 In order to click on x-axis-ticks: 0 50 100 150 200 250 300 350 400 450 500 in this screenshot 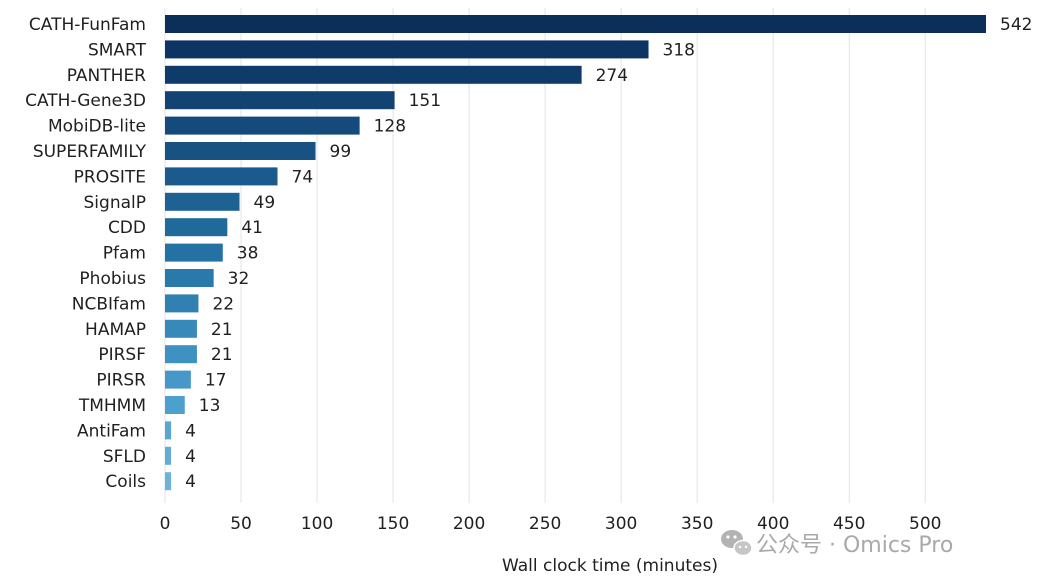, I will do `click(551, 524)`.